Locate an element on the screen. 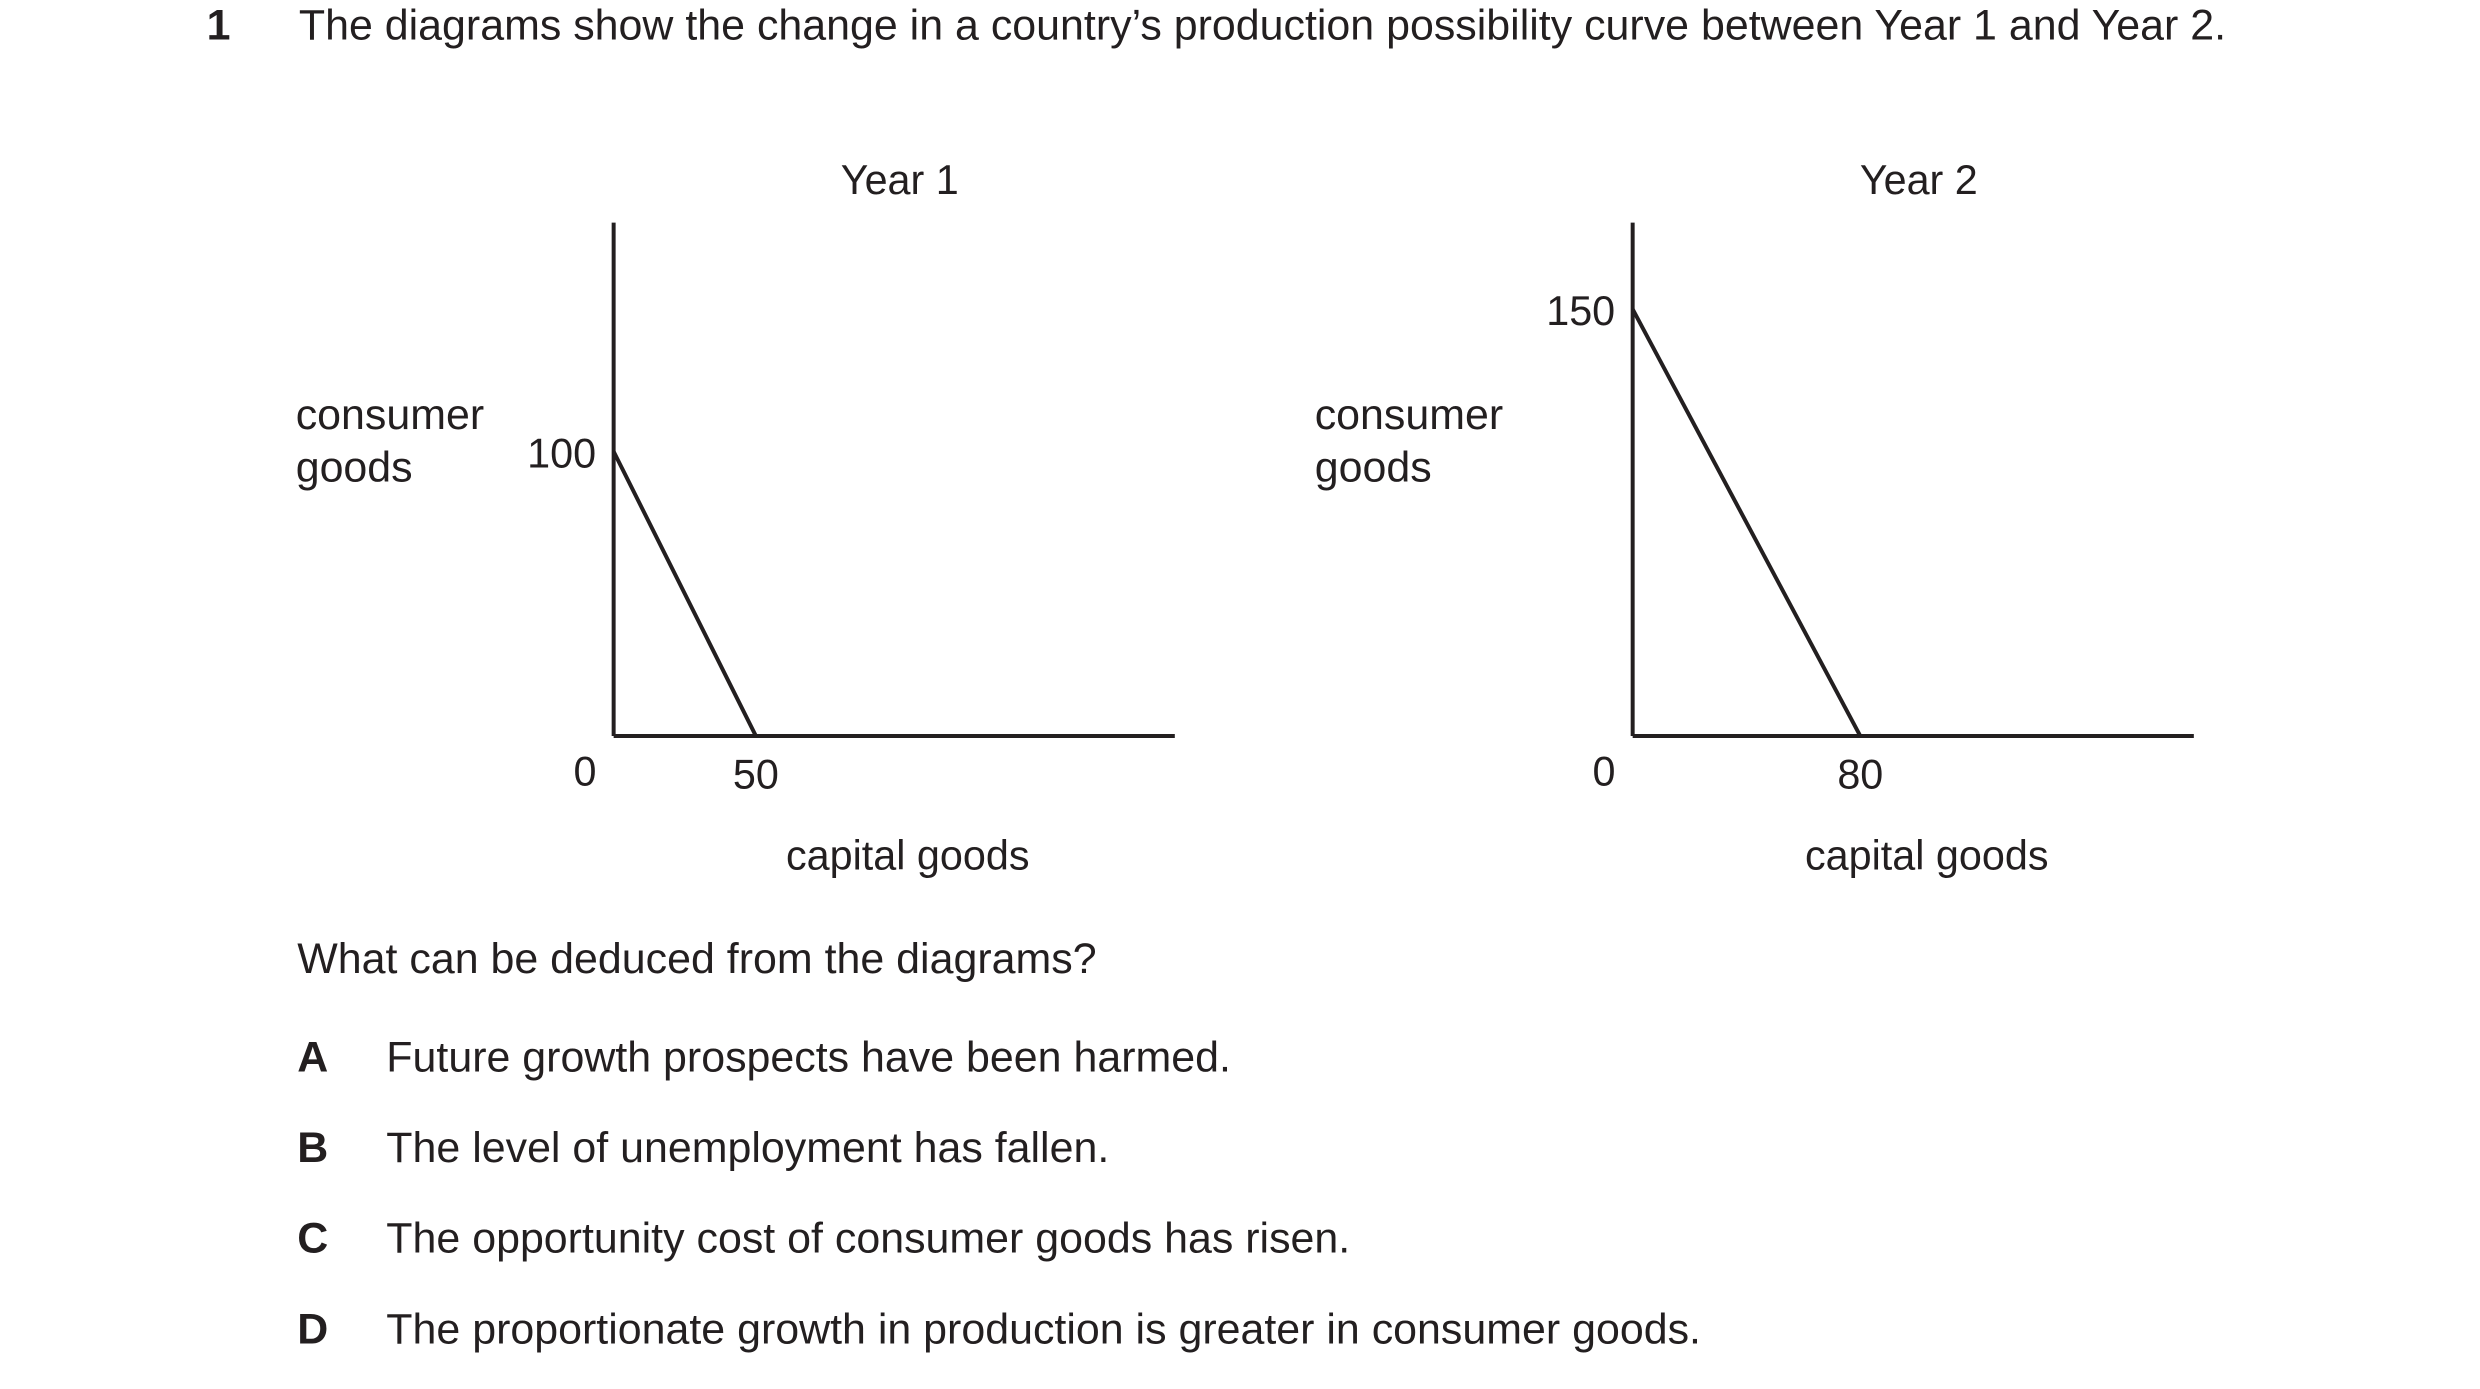  option-letter: D is located at coordinates (313, 1329).